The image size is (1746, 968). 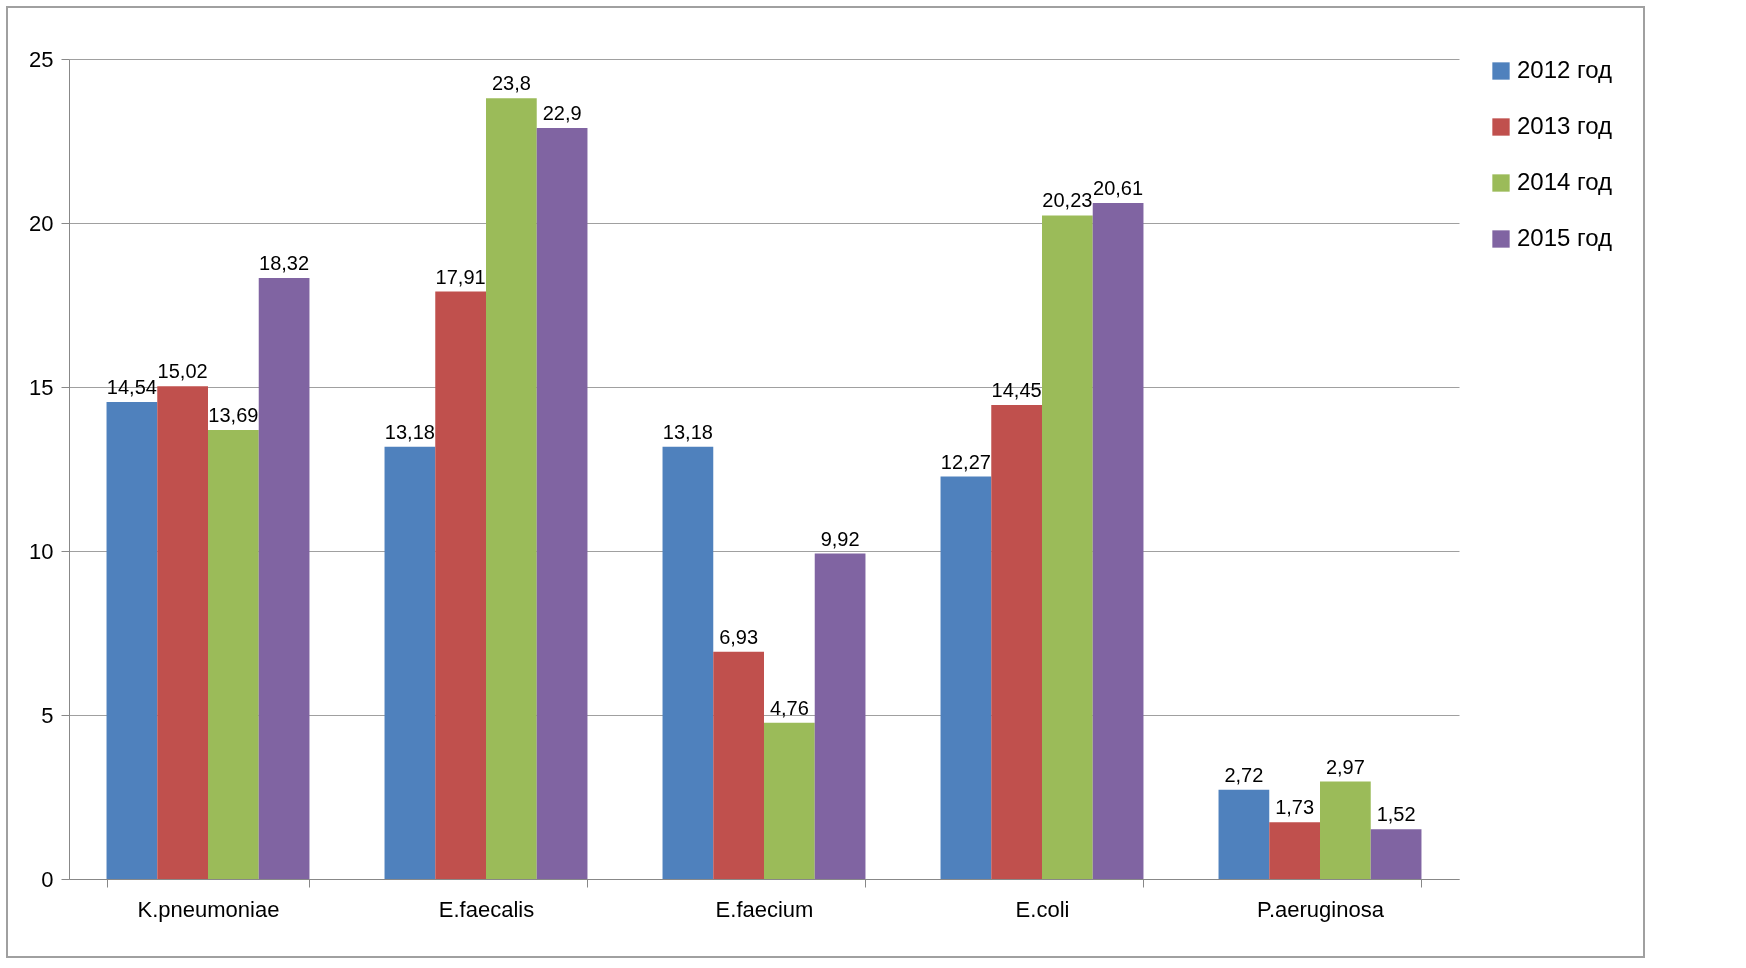 What do you see at coordinates (1565, 125) in the screenshot?
I see `legend-label: 2013 год` at bounding box center [1565, 125].